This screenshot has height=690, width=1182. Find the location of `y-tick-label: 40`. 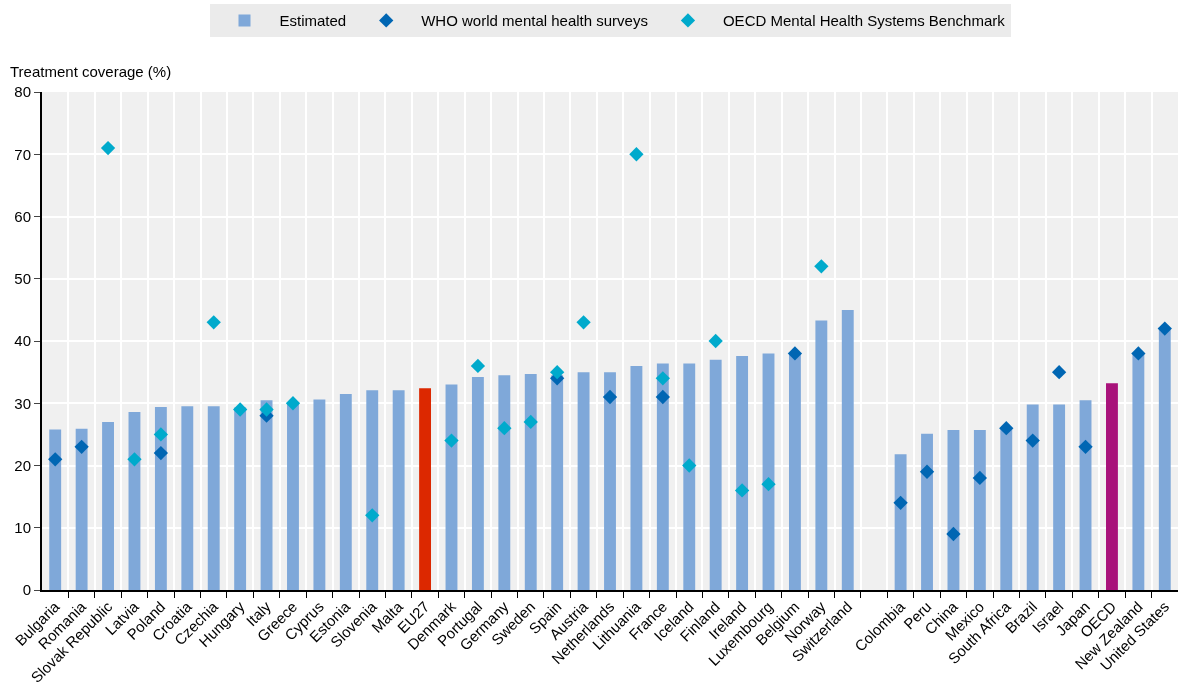

y-tick-label: 40 is located at coordinates (22, 341).